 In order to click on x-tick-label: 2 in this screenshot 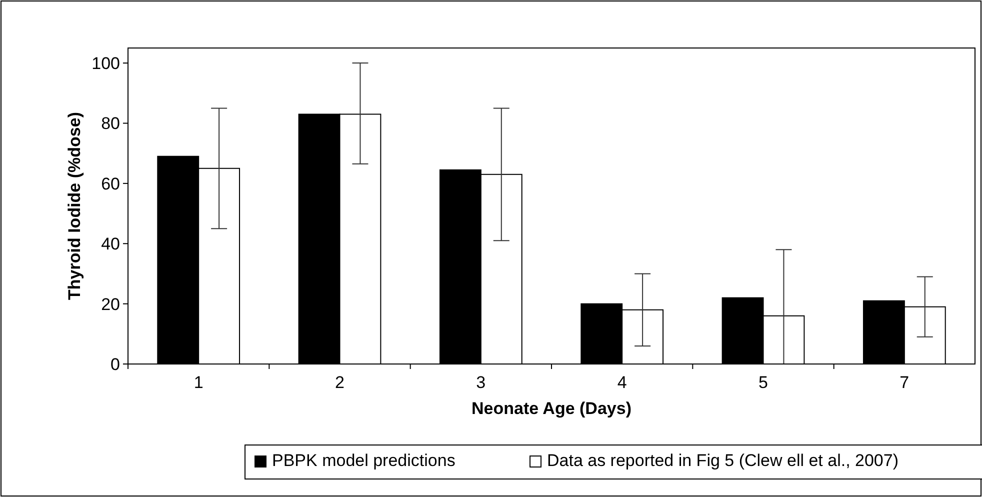, I will do `click(339, 382)`.